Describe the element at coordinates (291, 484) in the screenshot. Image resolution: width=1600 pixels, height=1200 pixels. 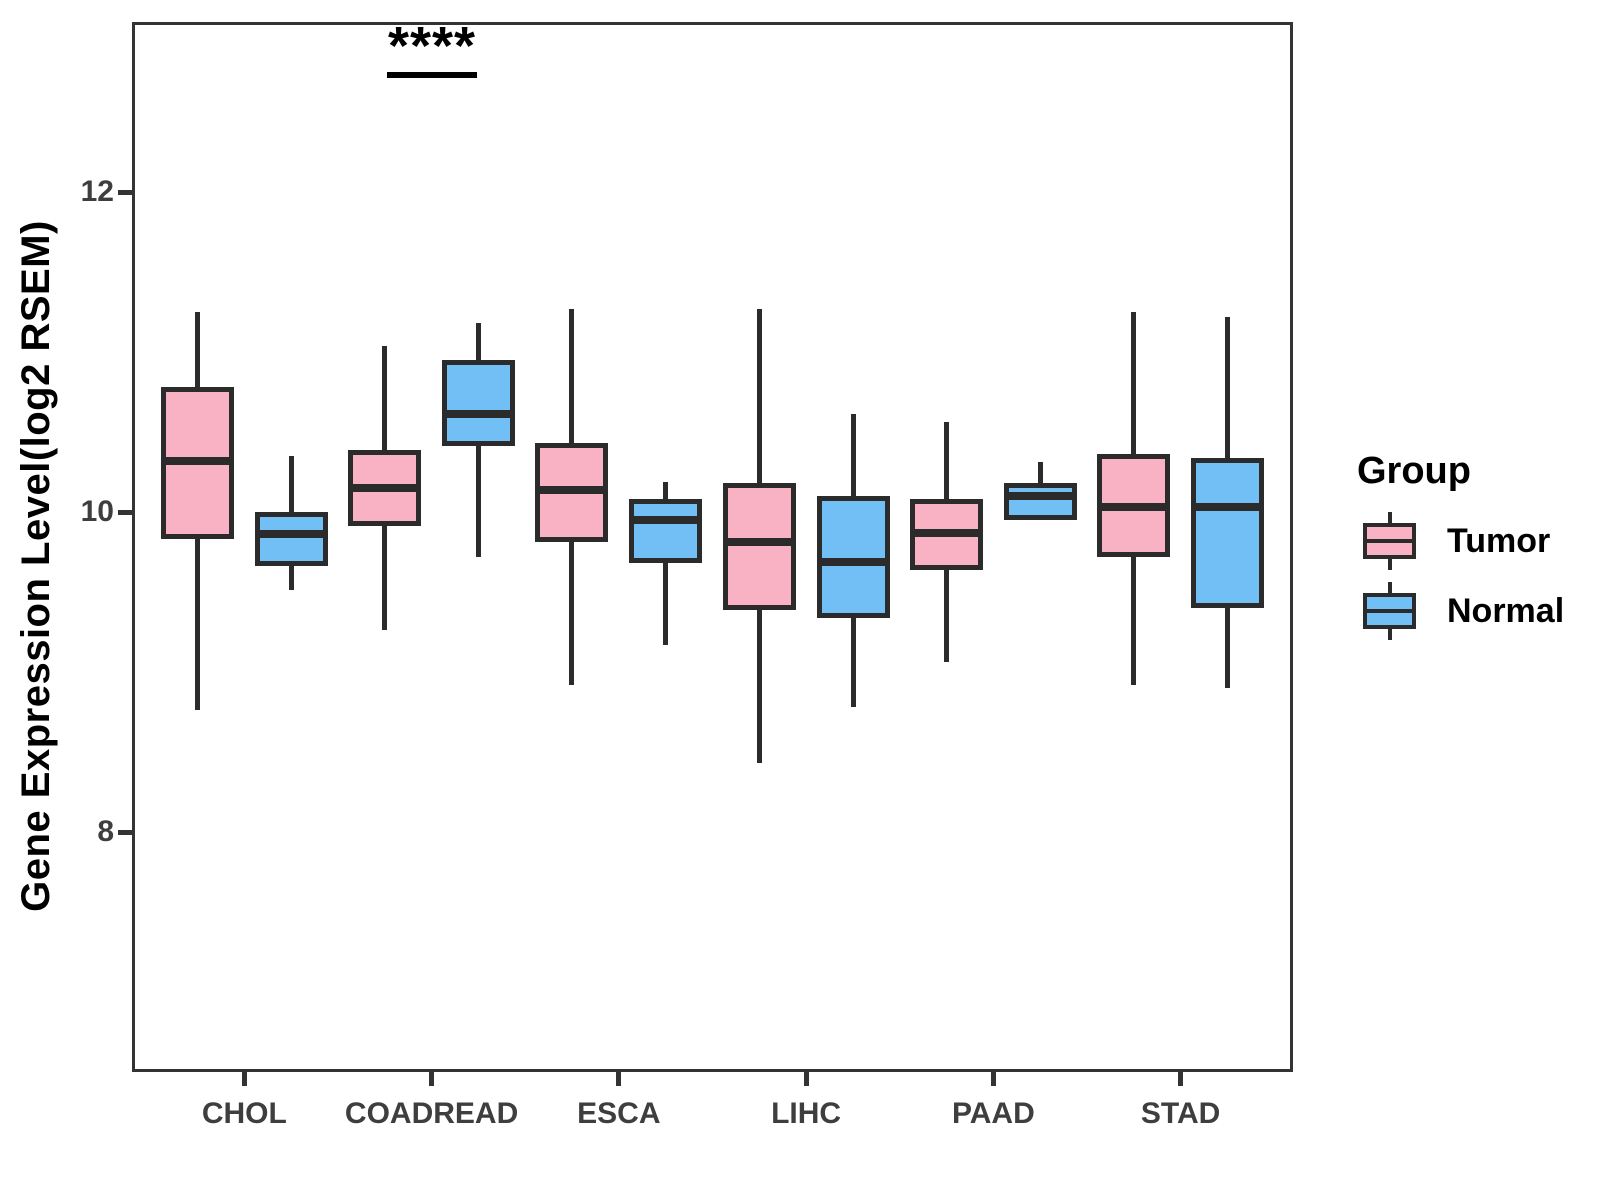
I see `upper-whisker-chol-normal` at that location.